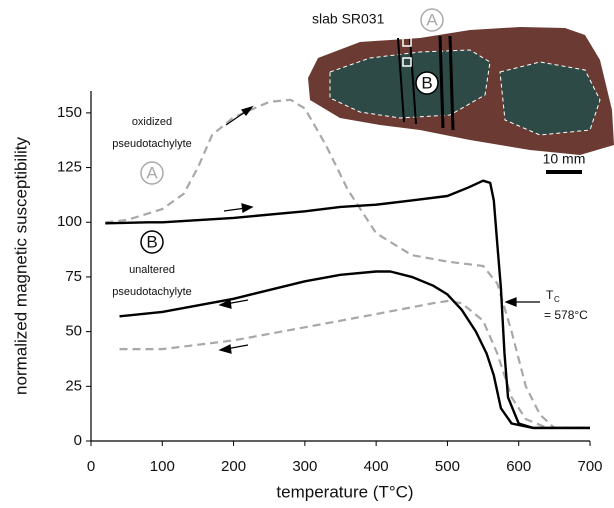 The image size is (614, 508). What do you see at coordinates (78, 440) in the screenshot?
I see `y-tick-label: 0` at bounding box center [78, 440].